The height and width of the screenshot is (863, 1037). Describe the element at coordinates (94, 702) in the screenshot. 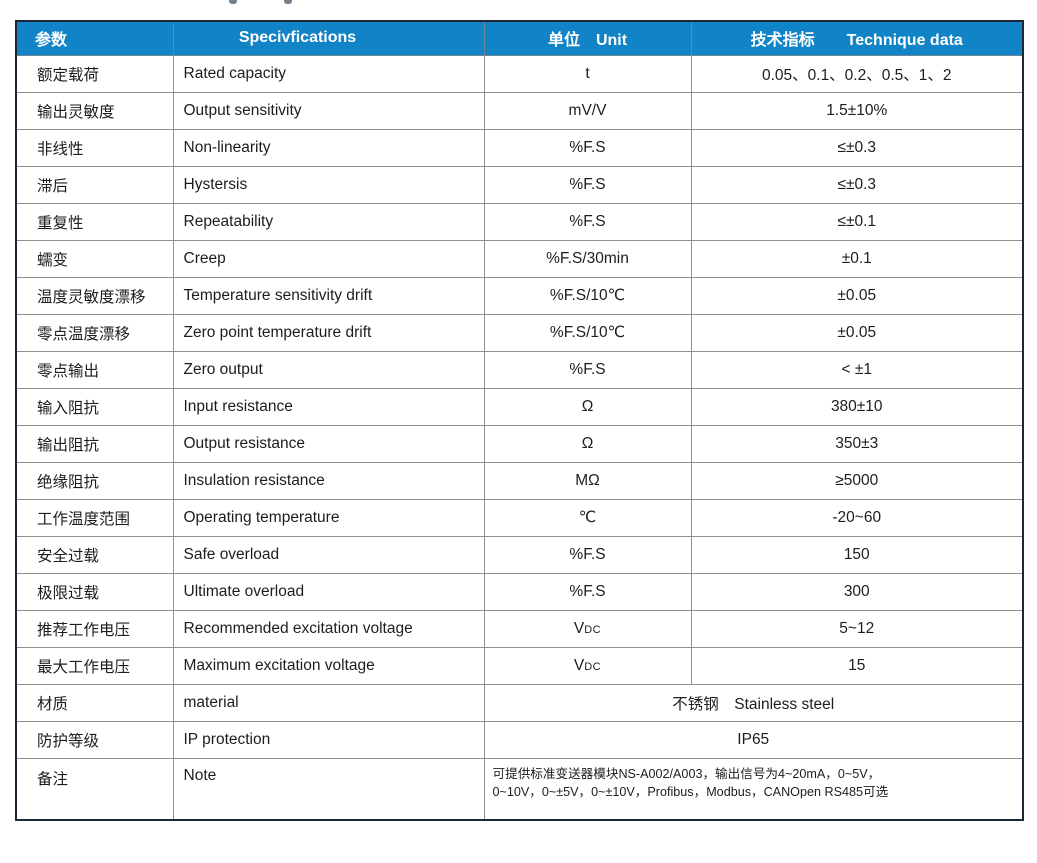

I see `param-cn-cell: 材质` at that location.